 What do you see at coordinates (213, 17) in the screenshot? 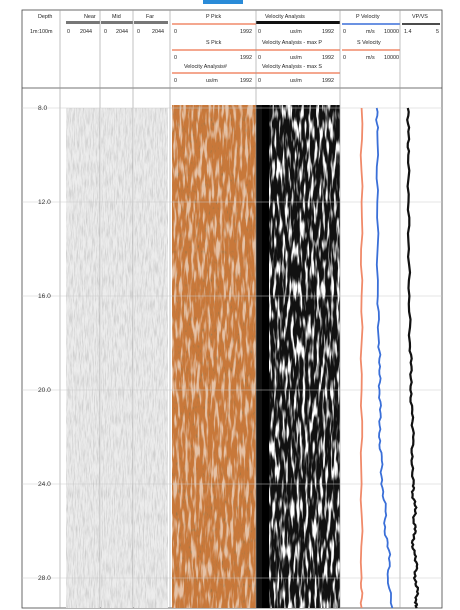
I see `p-pick-title: P Pick` at bounding box center [213, 17].